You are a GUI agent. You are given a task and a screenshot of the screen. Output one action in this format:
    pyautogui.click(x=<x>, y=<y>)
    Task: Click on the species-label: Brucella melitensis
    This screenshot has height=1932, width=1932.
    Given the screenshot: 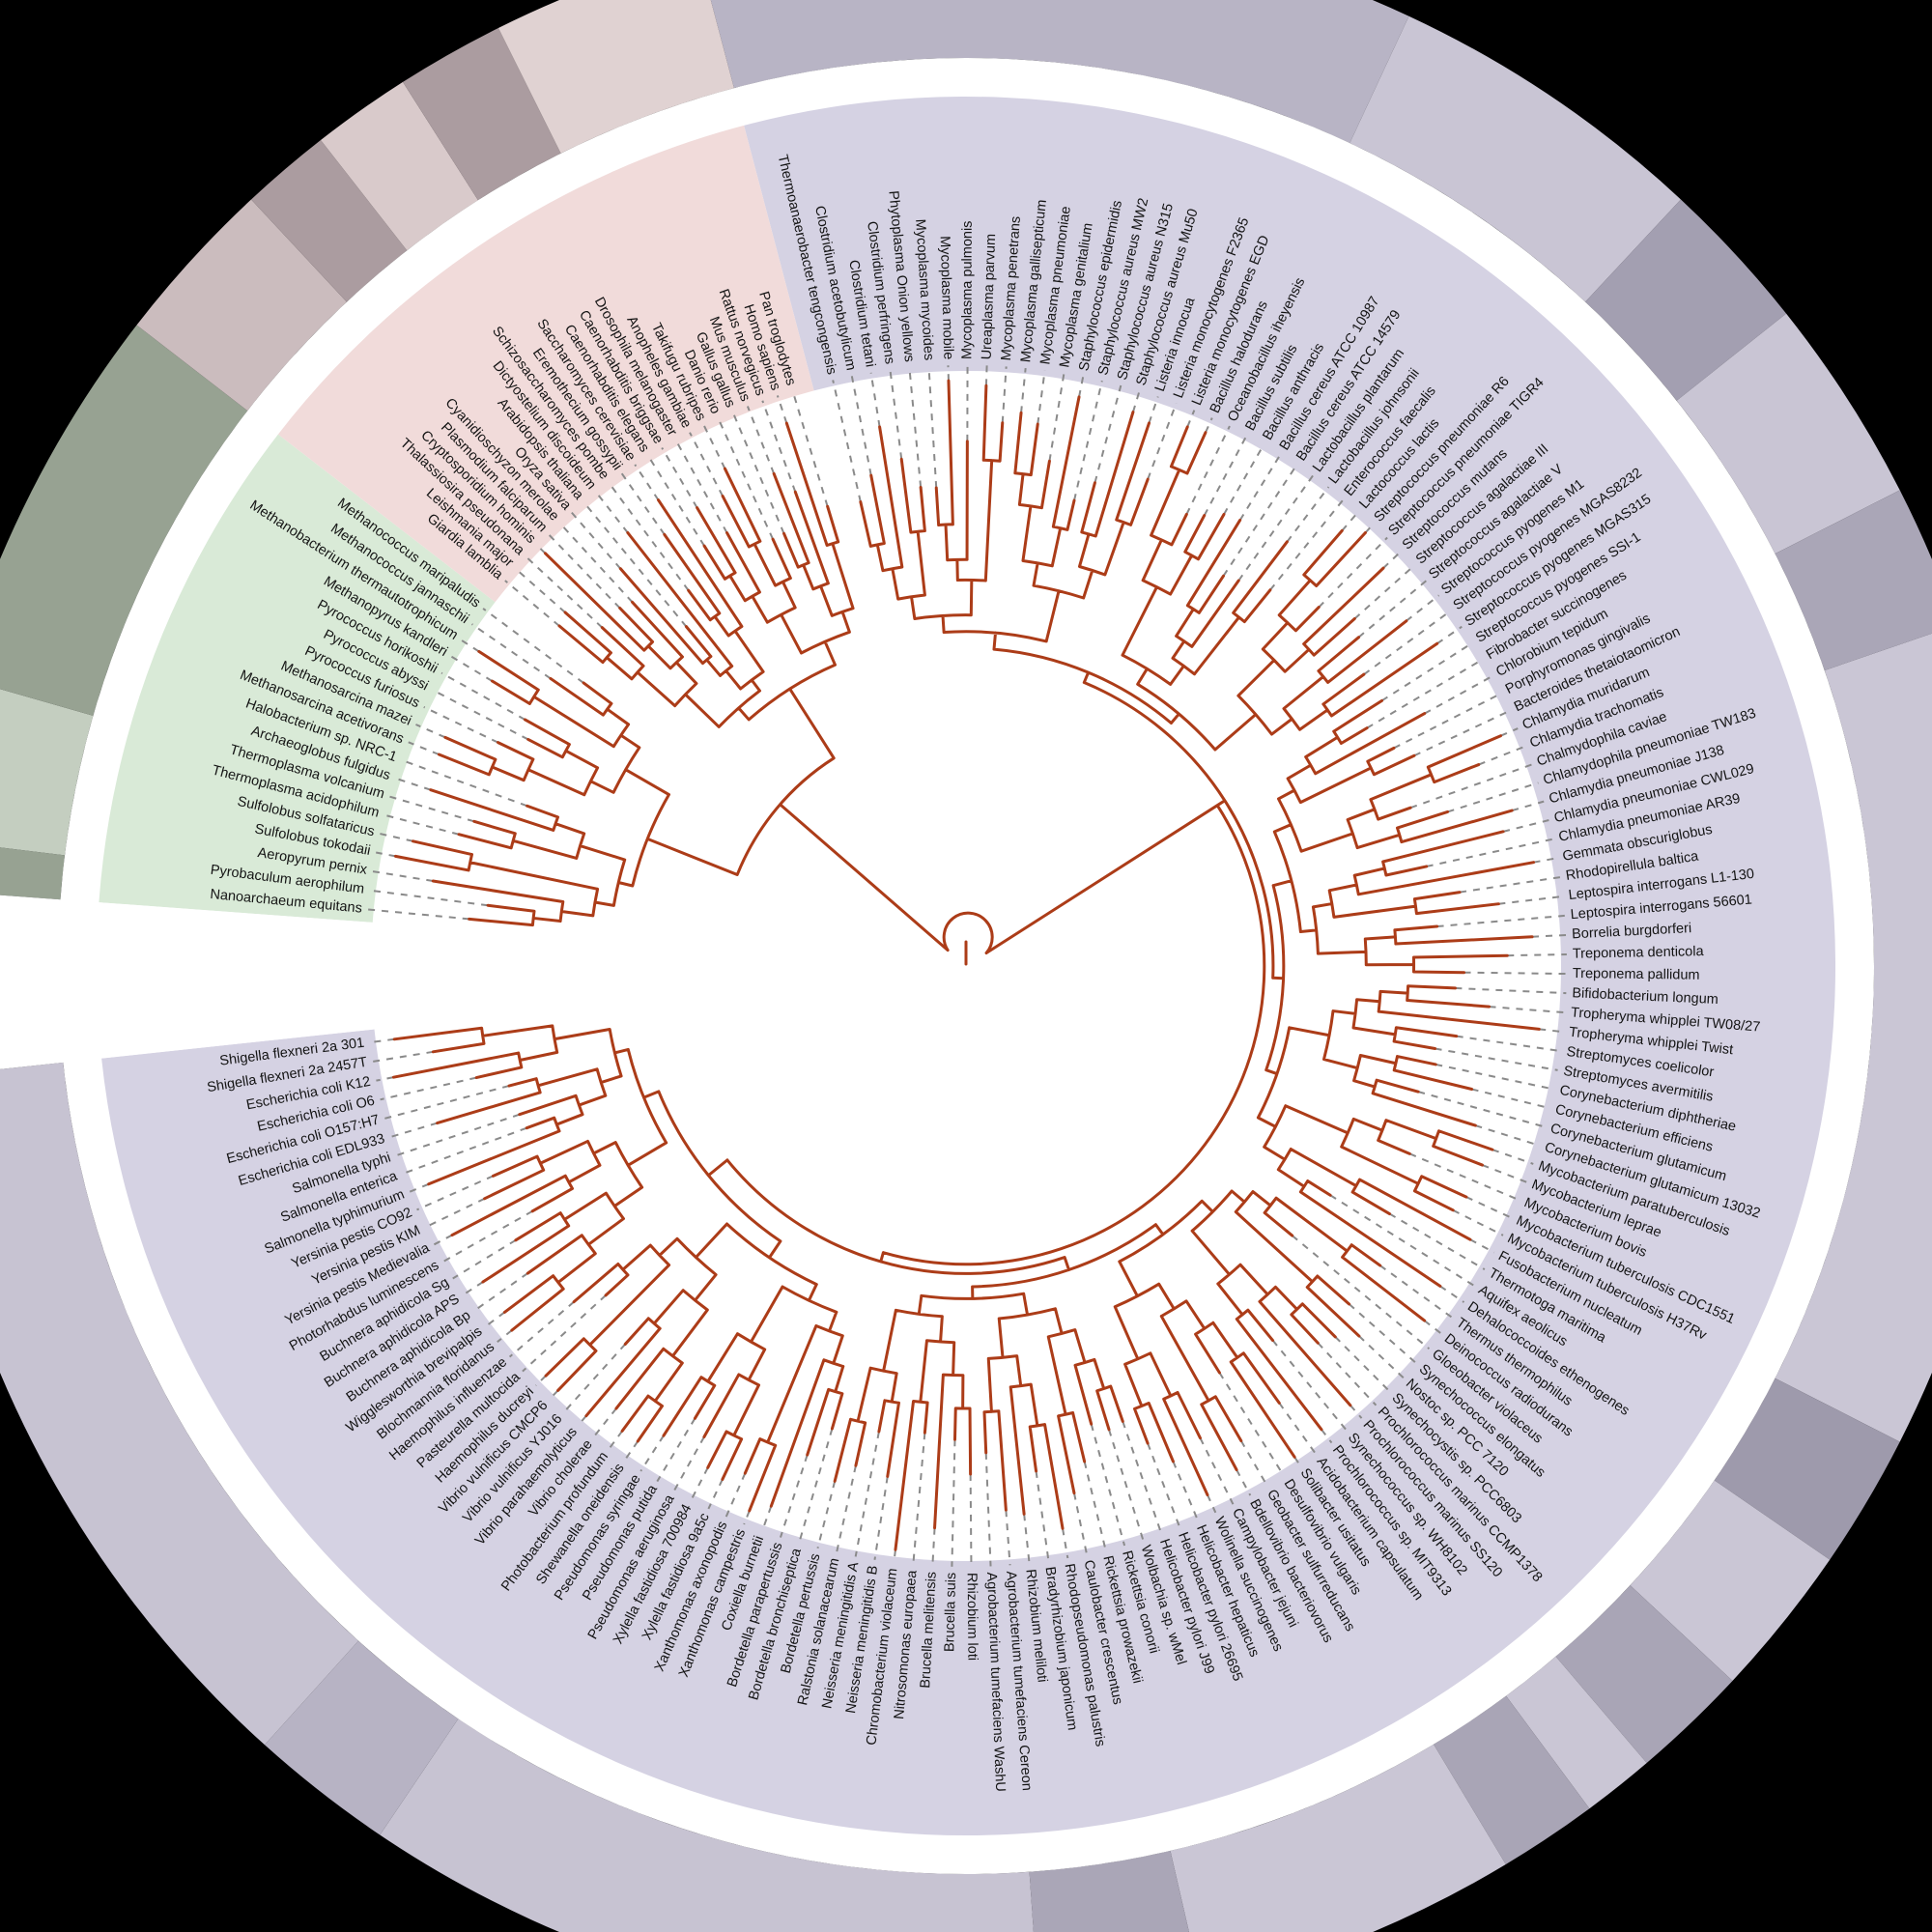 What is the action you would take?
    pyautogui.click(x=929, y=1631)
    